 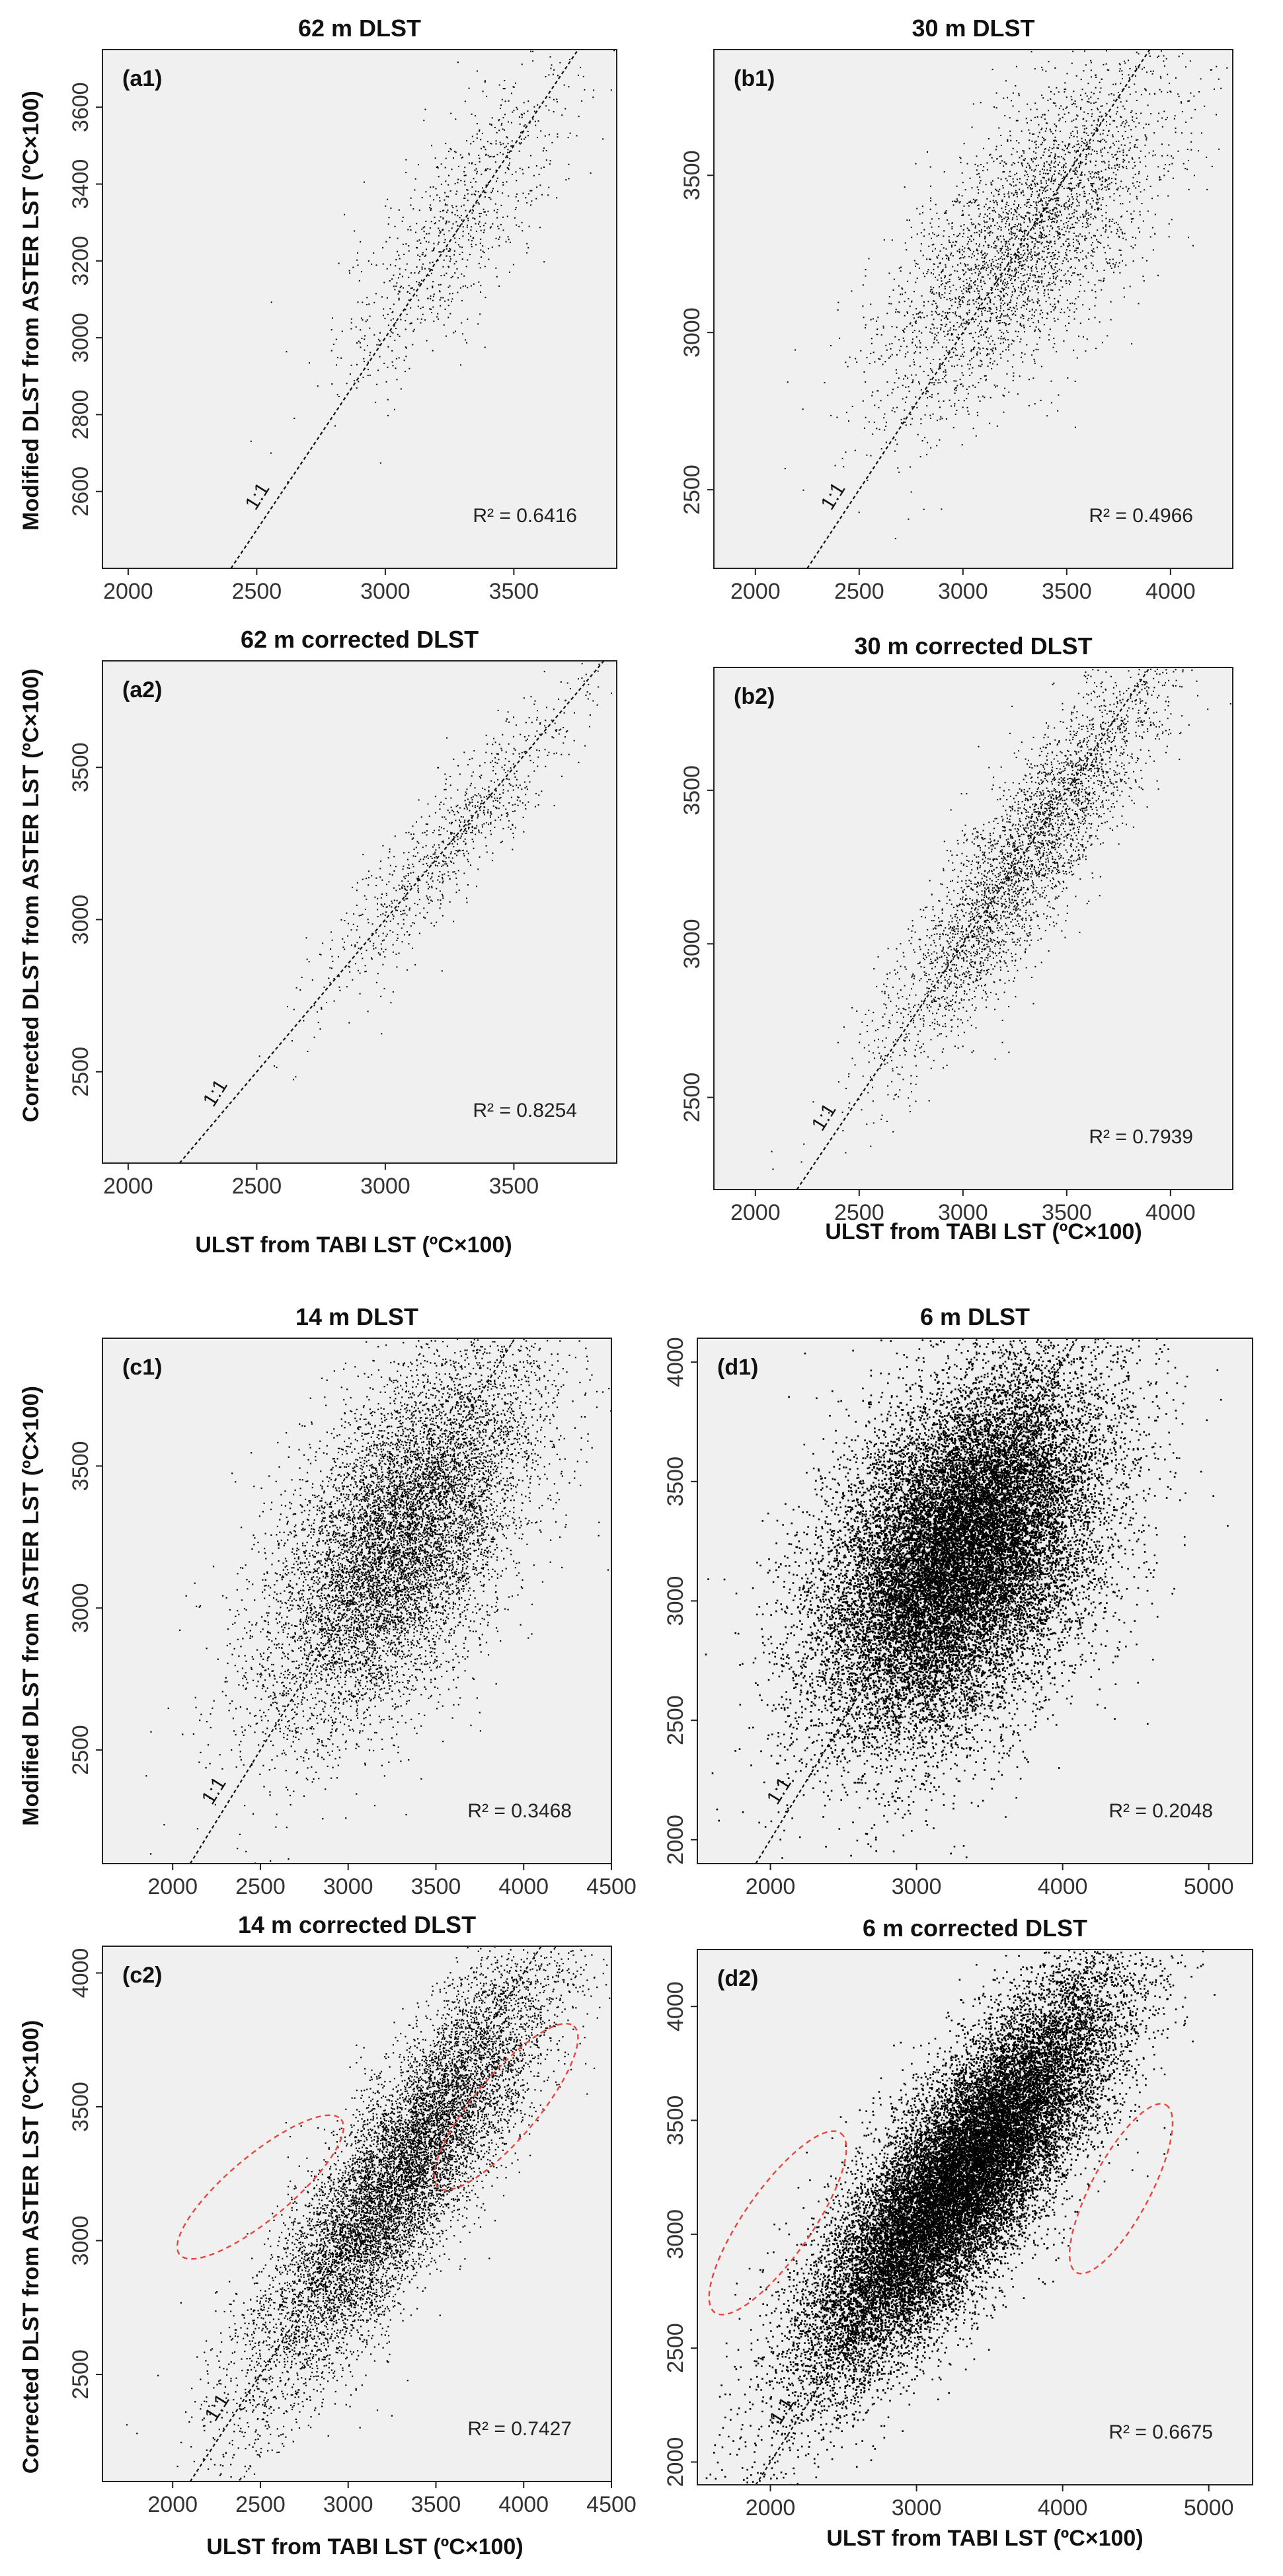 What do you see at coordinates (975, 1317) in the screenshot?
I see `panel-title: 6 m DLST` at bounding box center [975, 1317].